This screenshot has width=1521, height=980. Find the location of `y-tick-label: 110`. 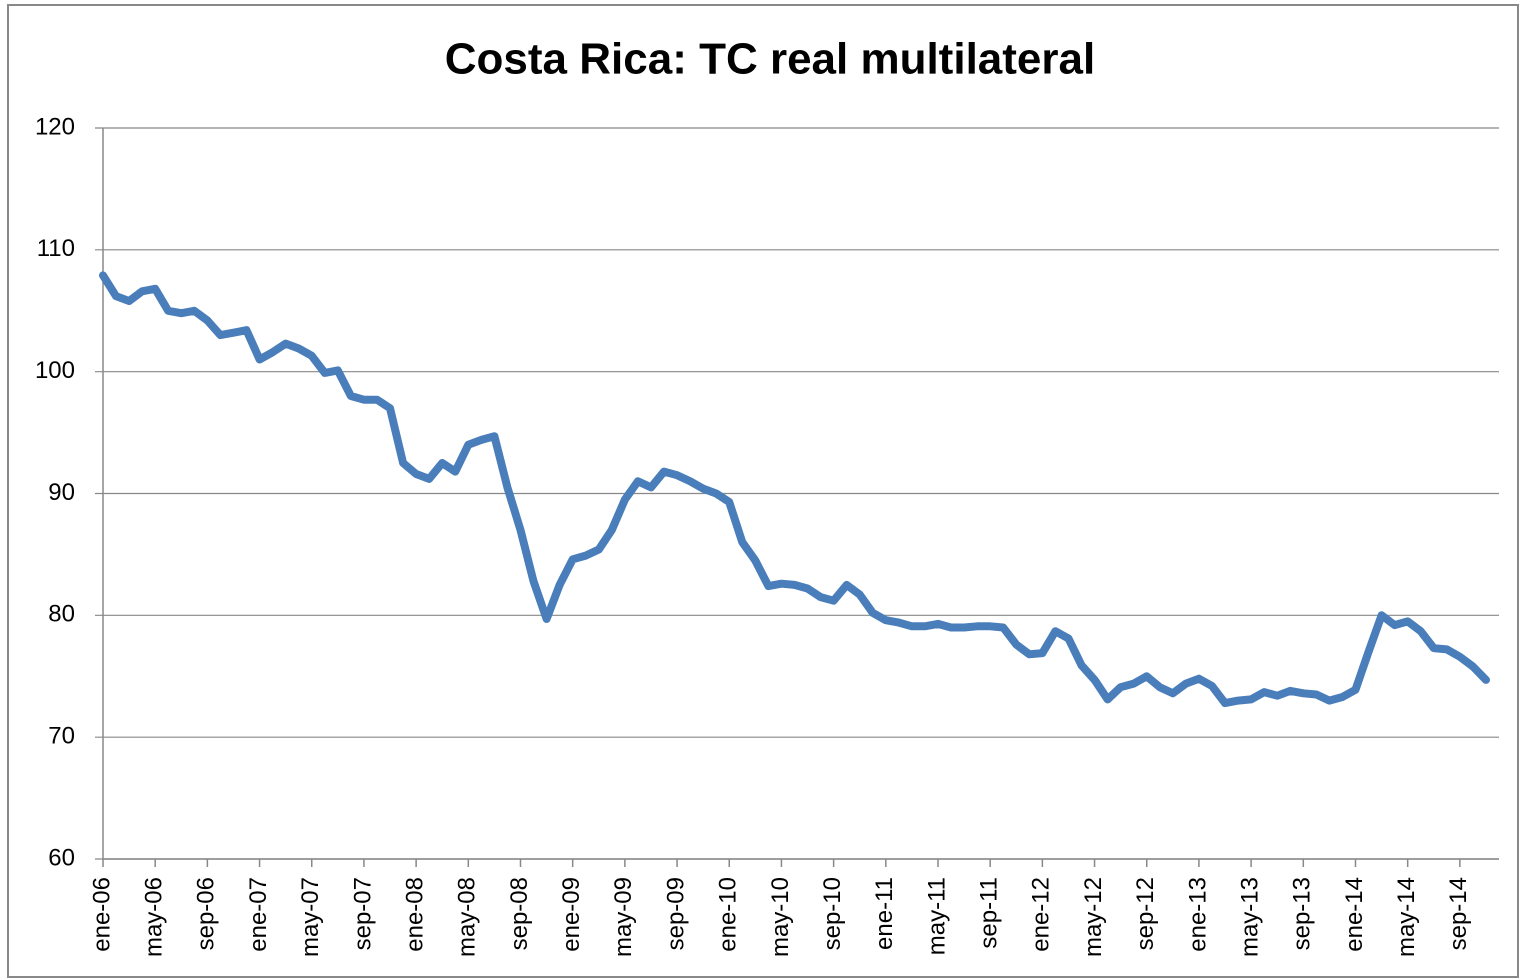

y-tick-label: 110 is located at coordinates (56, 248).